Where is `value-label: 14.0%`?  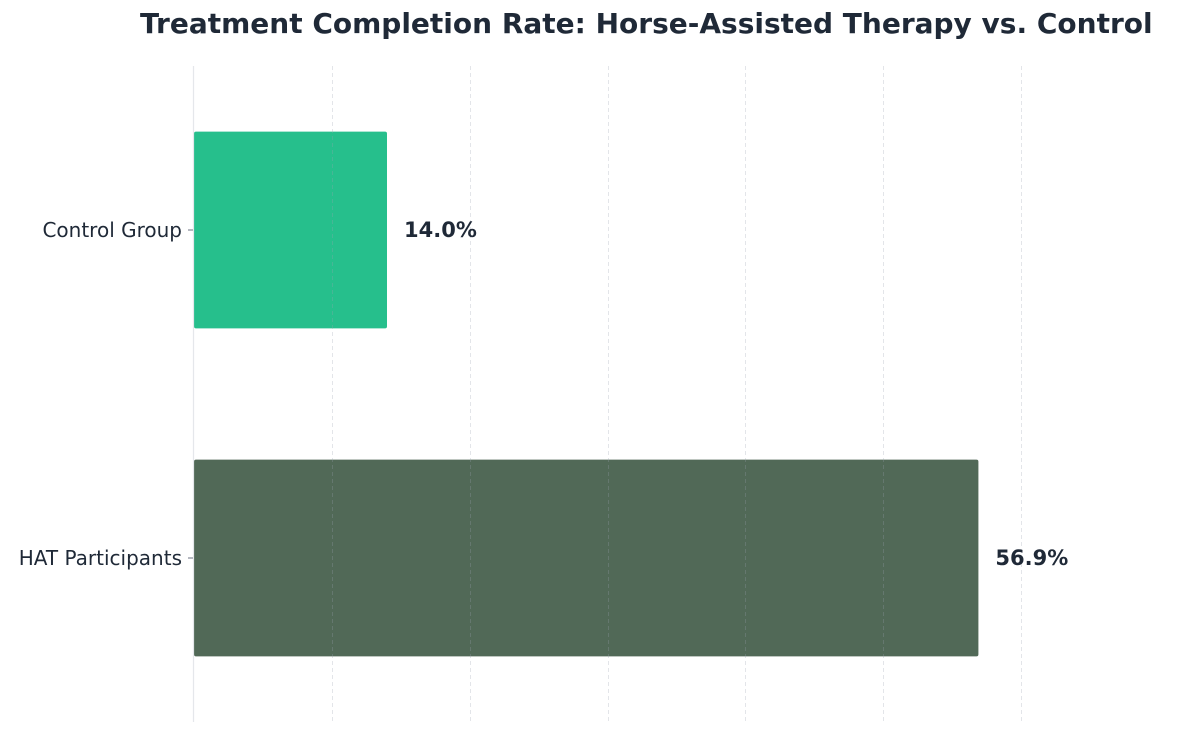 value-label: 14.0% is located at coordinates (440, 230).